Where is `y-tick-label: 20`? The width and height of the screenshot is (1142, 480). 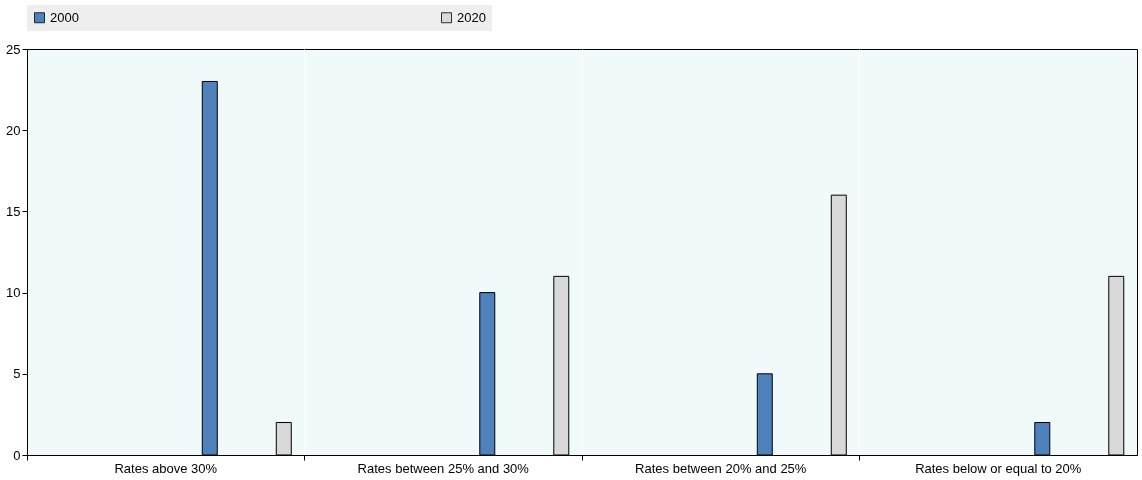 y-tick-label: 20 is located at coordinates (13, 130).